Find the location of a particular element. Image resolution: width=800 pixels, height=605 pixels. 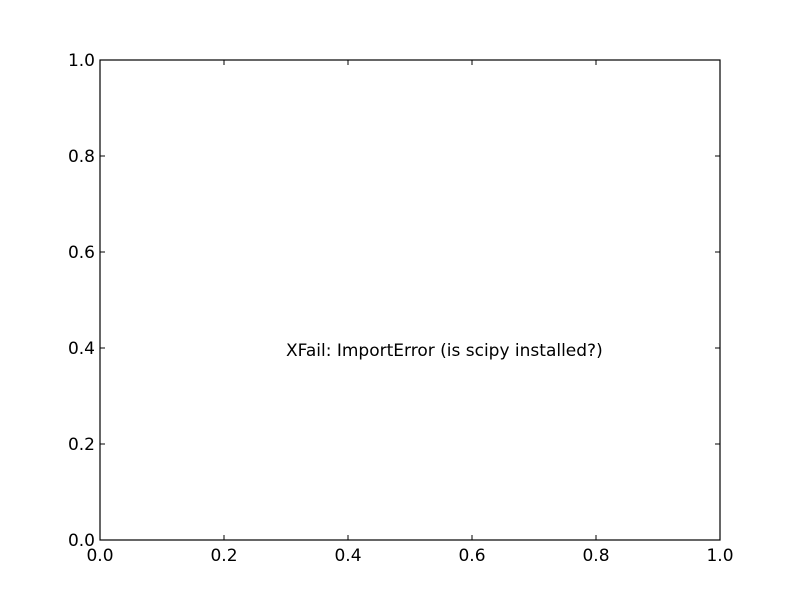

xfail-annotation: XFail: ImportError (is scipy installed?) is located at coordinates (444, 351).